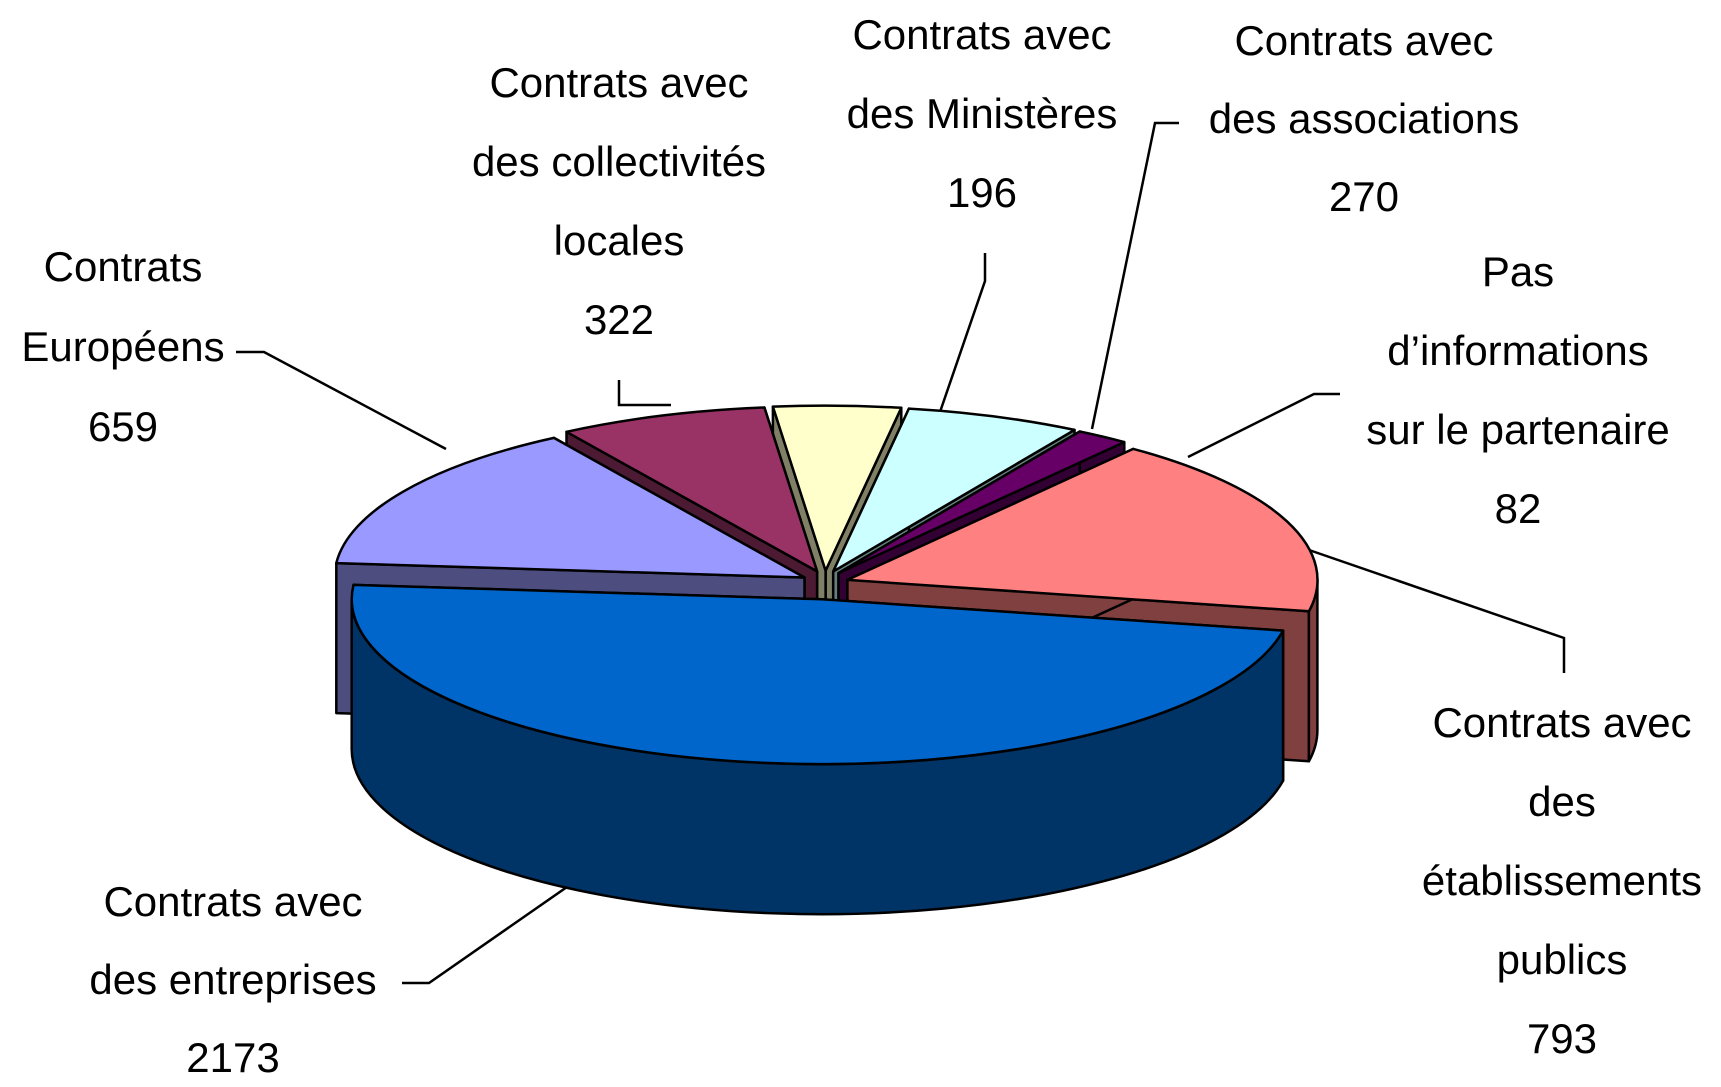 Image resolution: width=1721 pixels, height=1087 pixels. I want to click on label-line: des associations, so click(1364, 118).